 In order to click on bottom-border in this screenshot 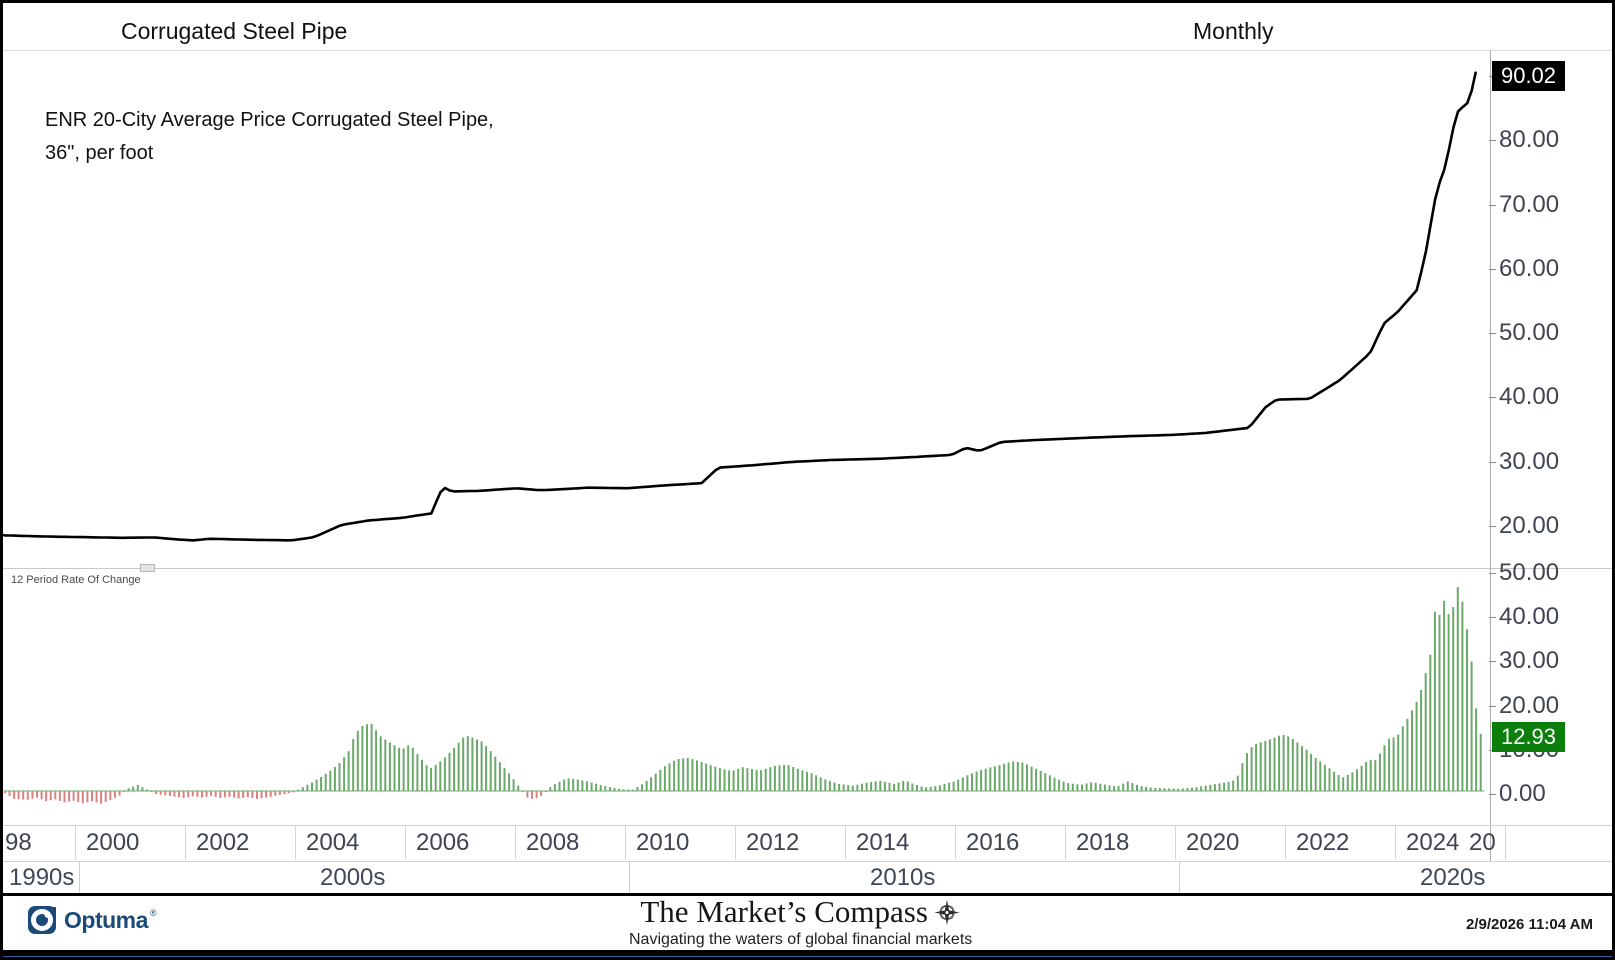, I will do `click(807, 953)`.